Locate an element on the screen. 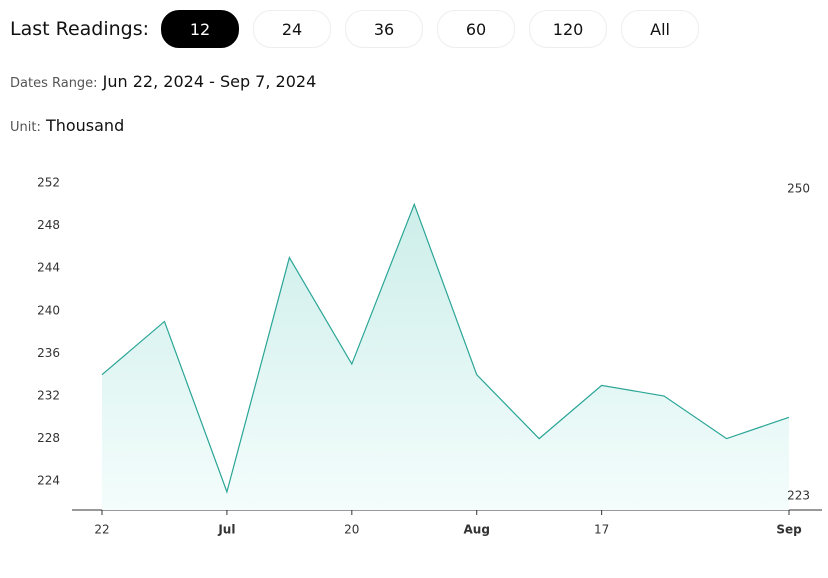  min-label: 223 is located at coordinates (798, 496).